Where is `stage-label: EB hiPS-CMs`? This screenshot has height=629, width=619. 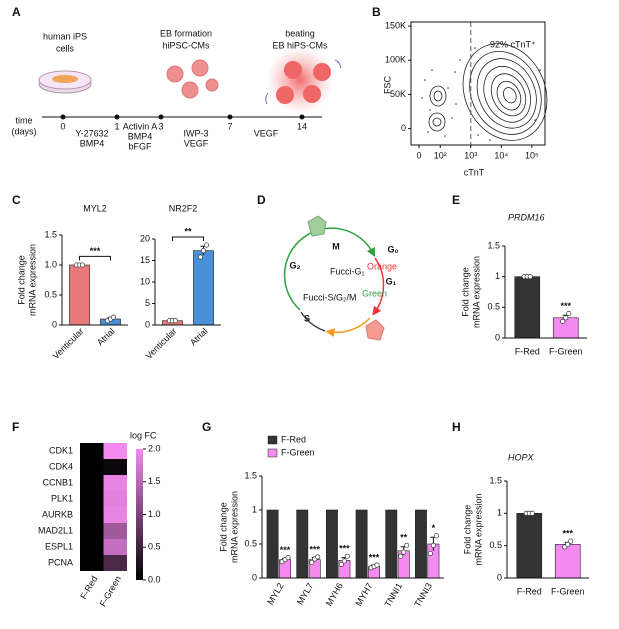 stage-label: EB hiPS-CMs is located at coordinates (300, 45).